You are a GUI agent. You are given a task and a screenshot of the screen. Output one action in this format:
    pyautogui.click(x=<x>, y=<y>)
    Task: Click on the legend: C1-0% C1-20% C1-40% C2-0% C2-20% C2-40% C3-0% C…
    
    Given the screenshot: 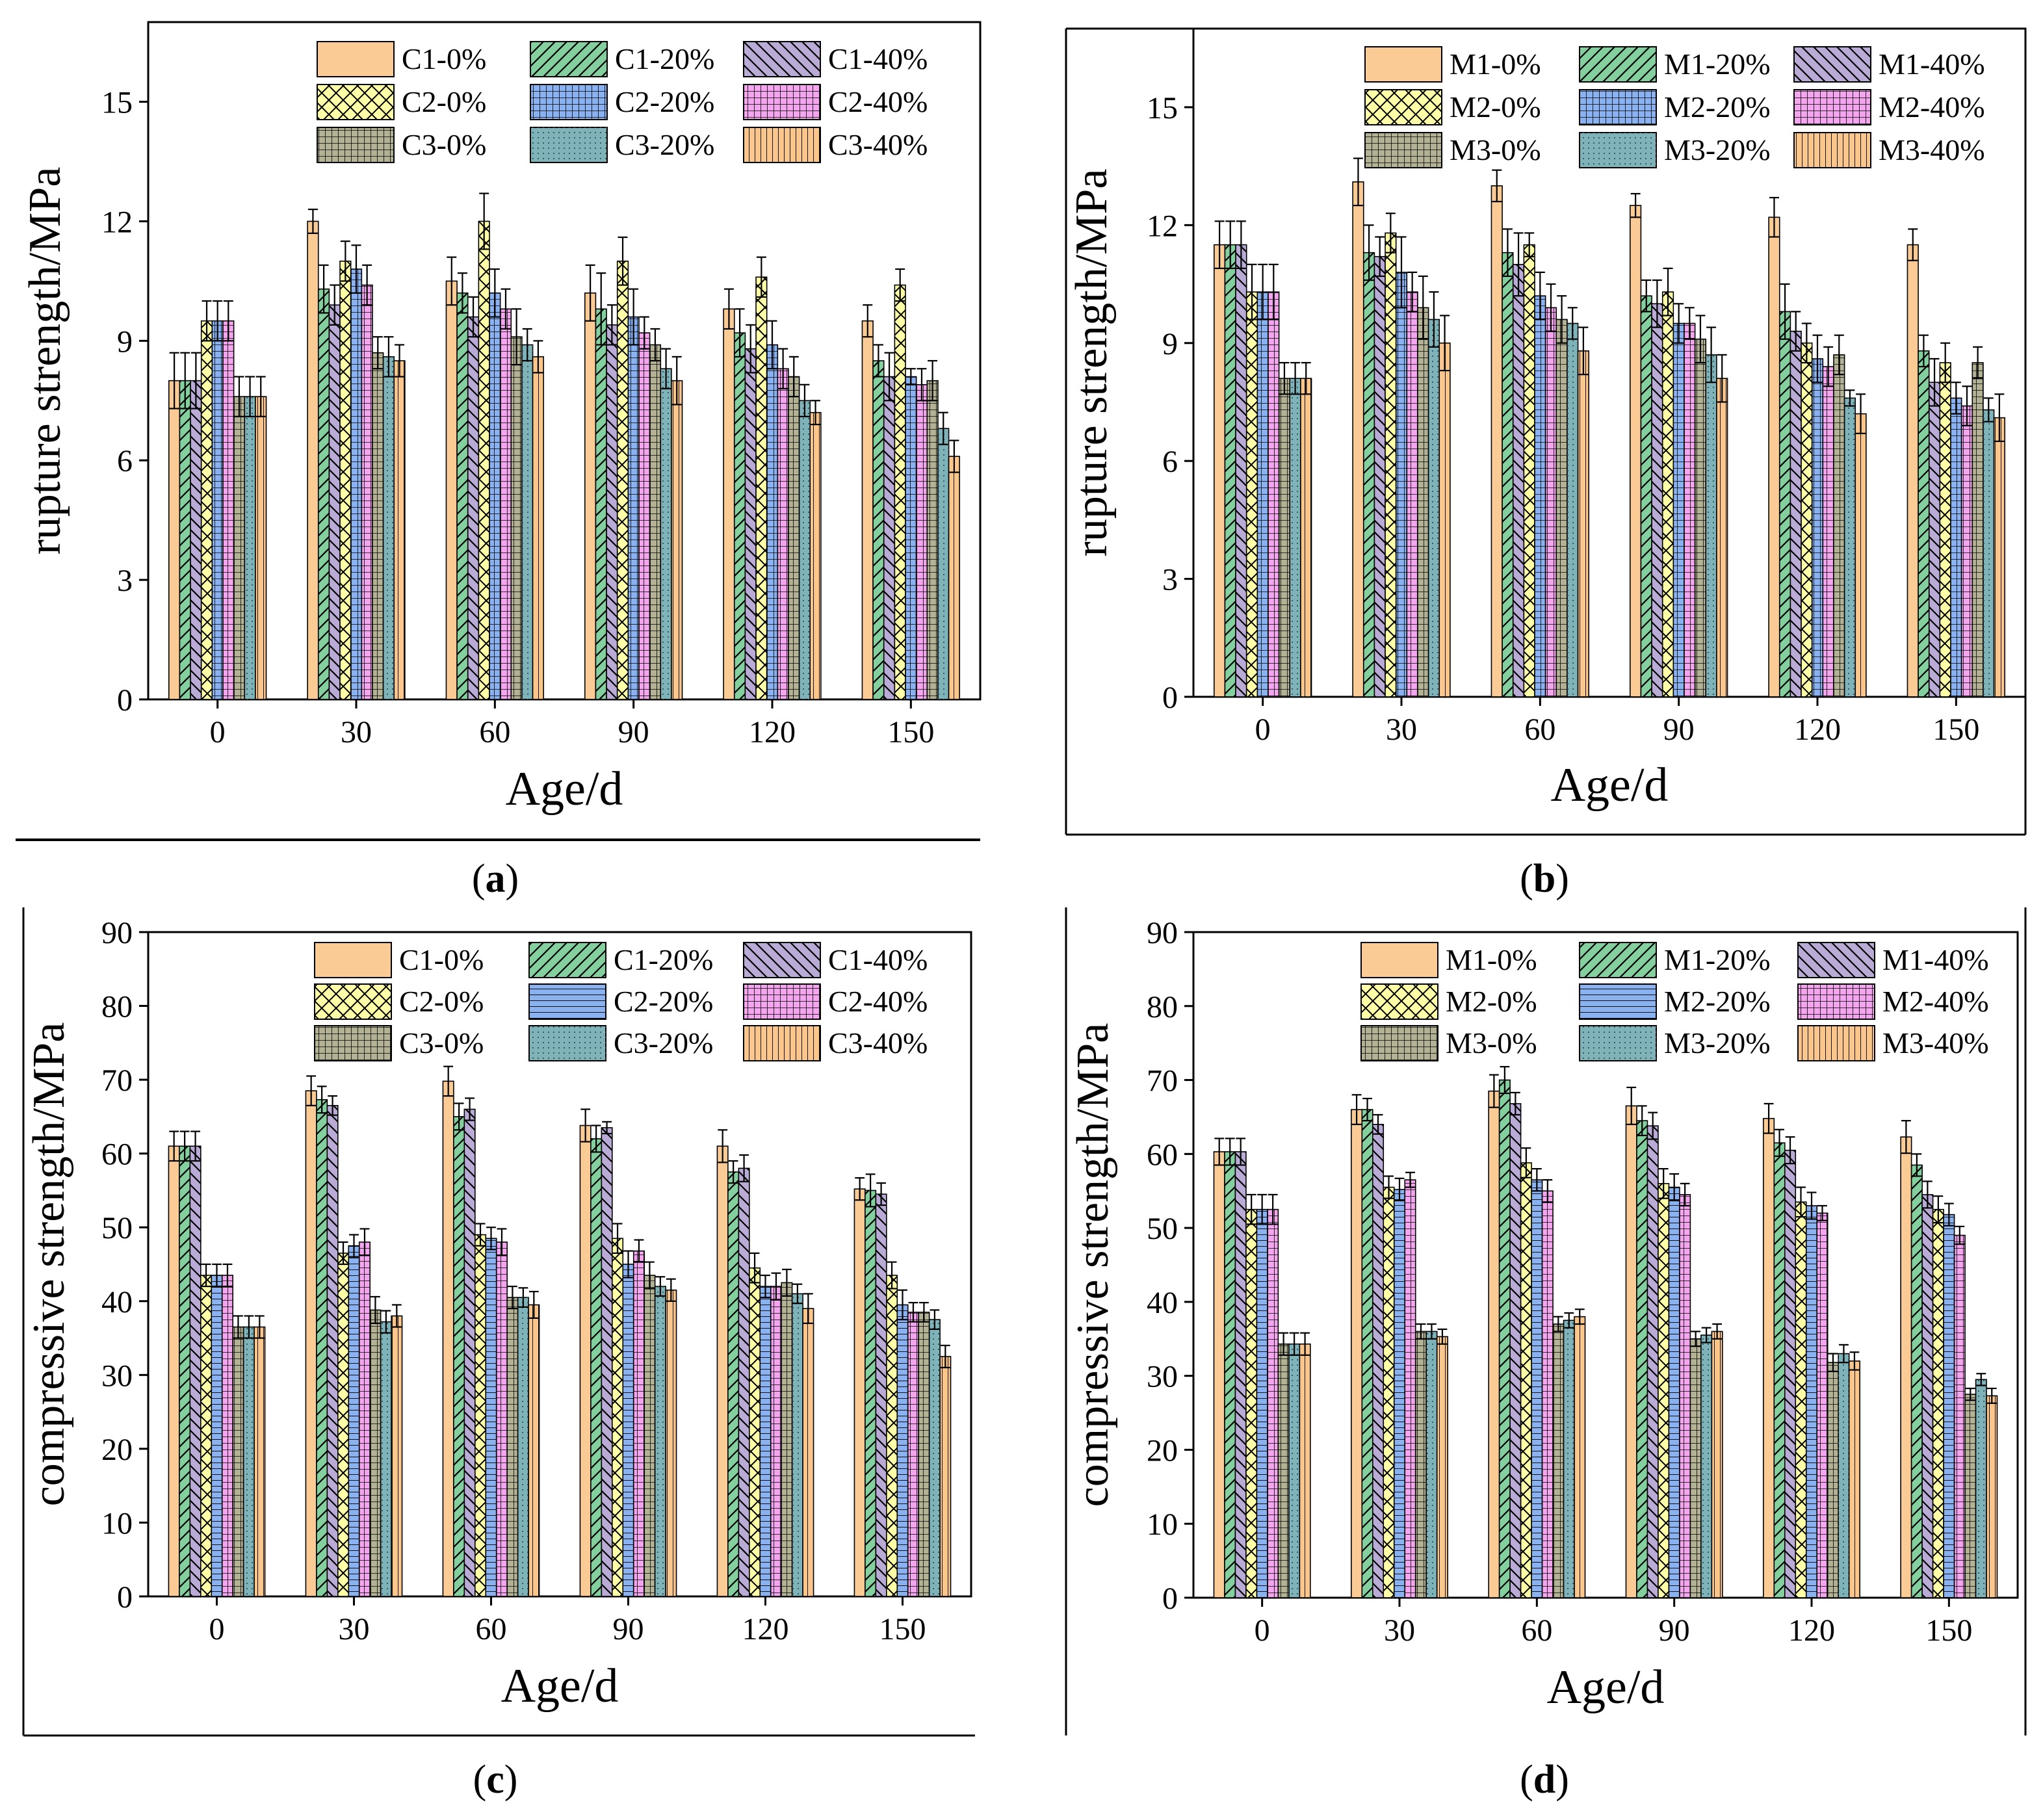 What is the action you would take?
    pyautogui.click(x=621, y=1002)
    